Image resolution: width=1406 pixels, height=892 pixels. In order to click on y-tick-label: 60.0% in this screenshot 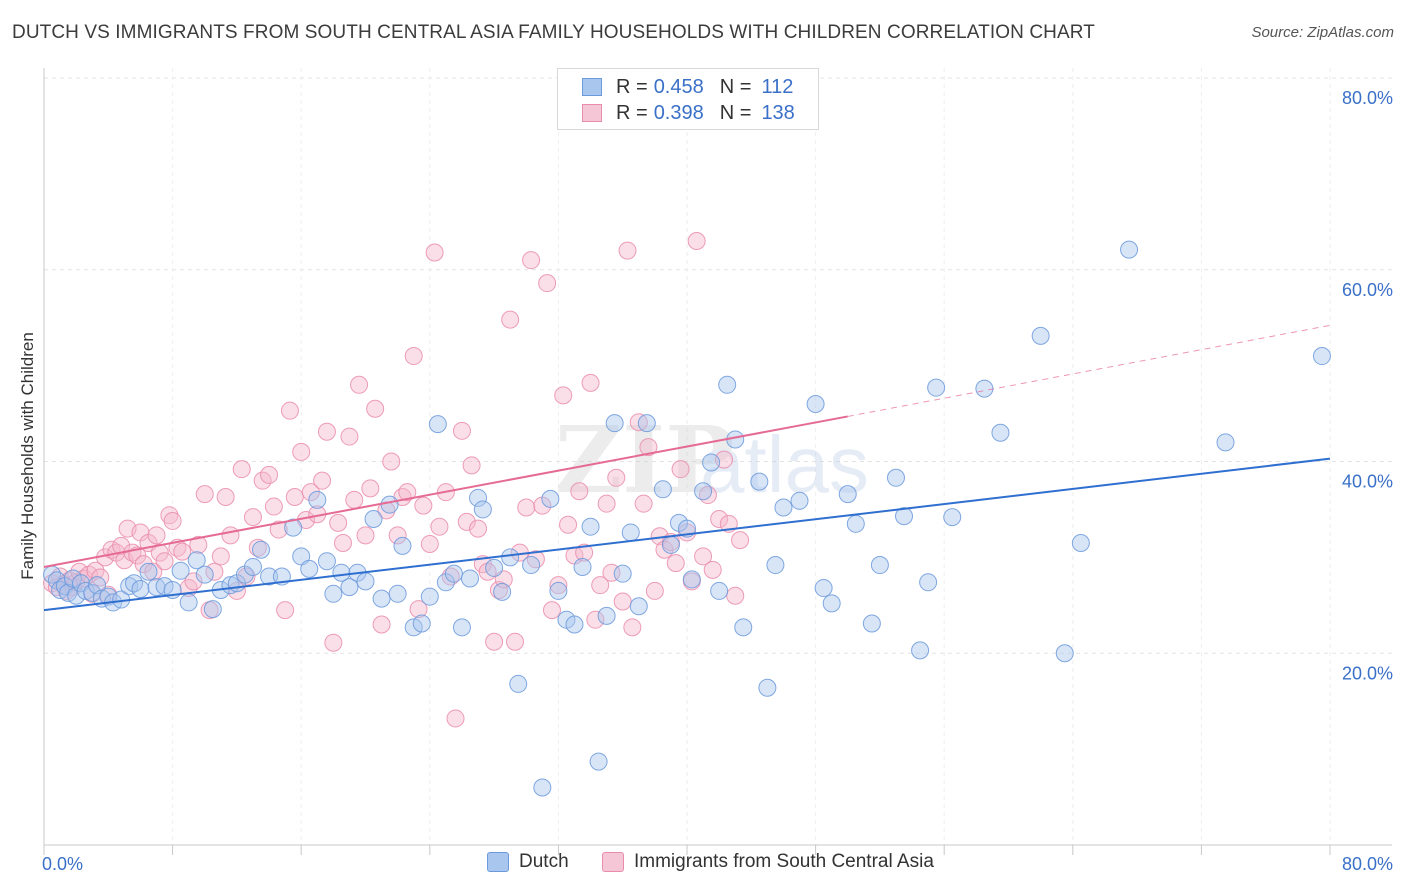, I will do `click(1367, 290)`.